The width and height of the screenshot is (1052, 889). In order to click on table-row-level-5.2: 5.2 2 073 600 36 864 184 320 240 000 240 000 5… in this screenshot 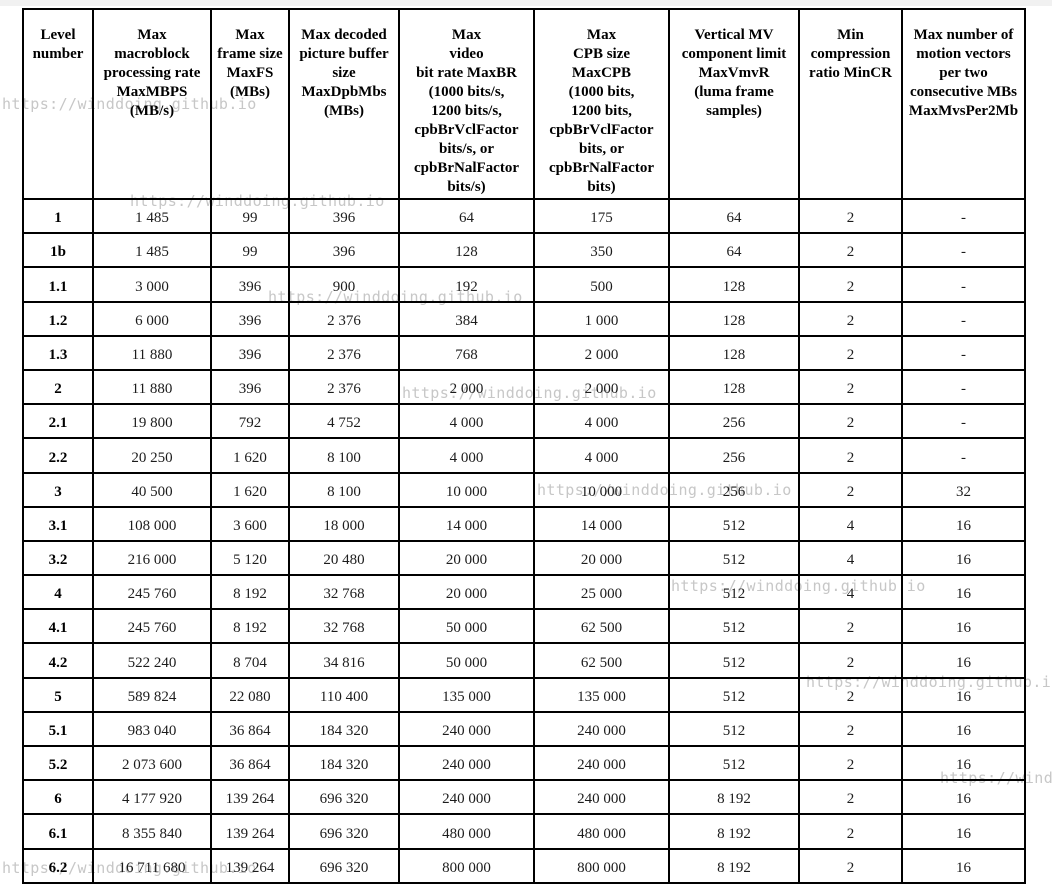, I will do `click(524, 763)`.